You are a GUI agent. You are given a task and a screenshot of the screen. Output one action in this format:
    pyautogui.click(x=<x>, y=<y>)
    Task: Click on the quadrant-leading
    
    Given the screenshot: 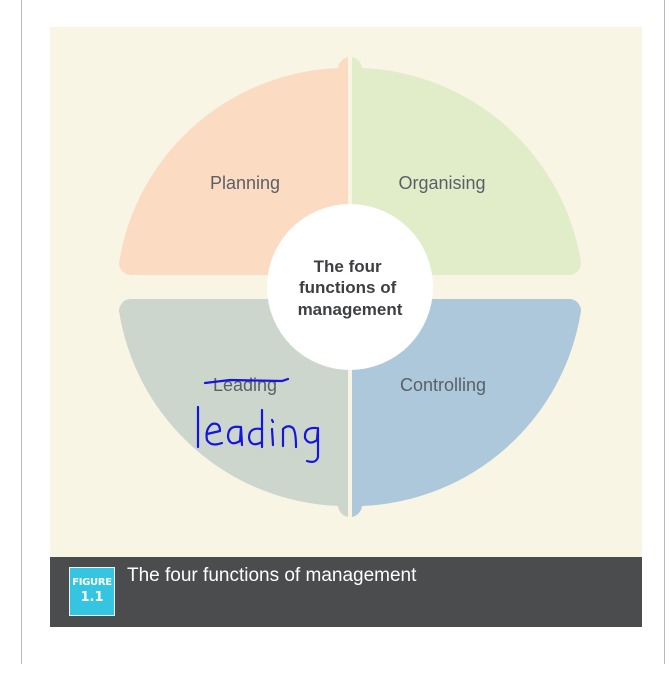 What is the action you would take?
    pyautogui.click(x=234, y=408)
    